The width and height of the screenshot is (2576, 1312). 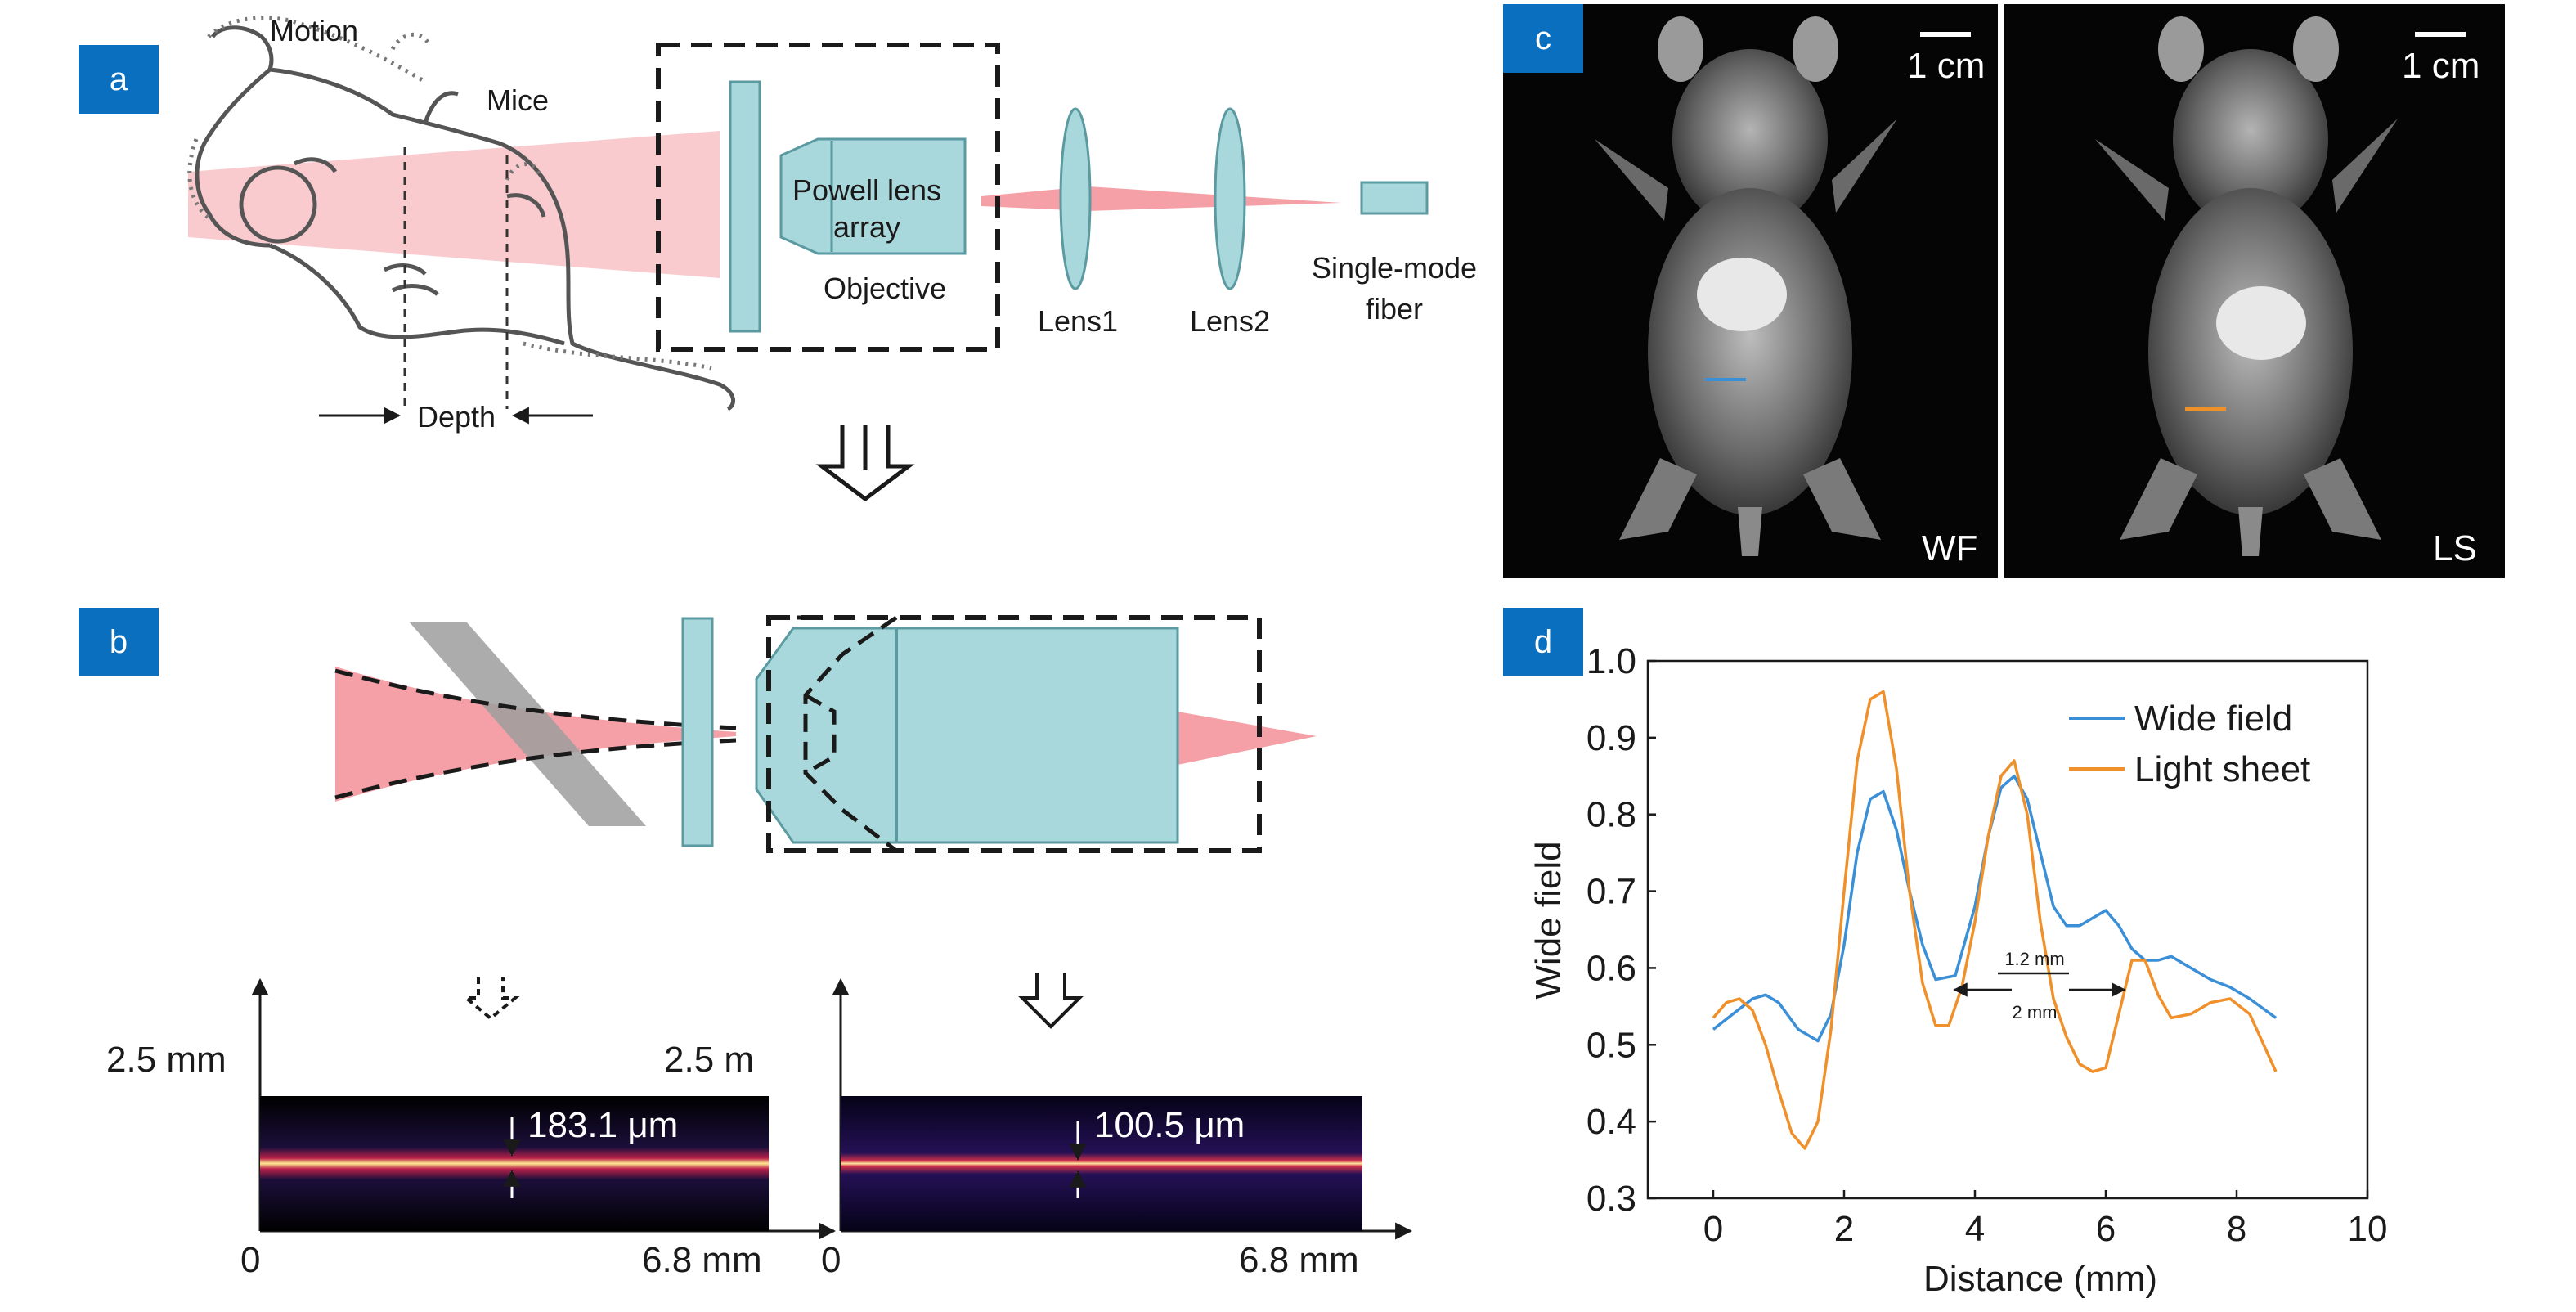 What do you see at coordinates (514, 1163) in the screenshot?
I see `left-beam-image` at bounding box center [514, 1163].